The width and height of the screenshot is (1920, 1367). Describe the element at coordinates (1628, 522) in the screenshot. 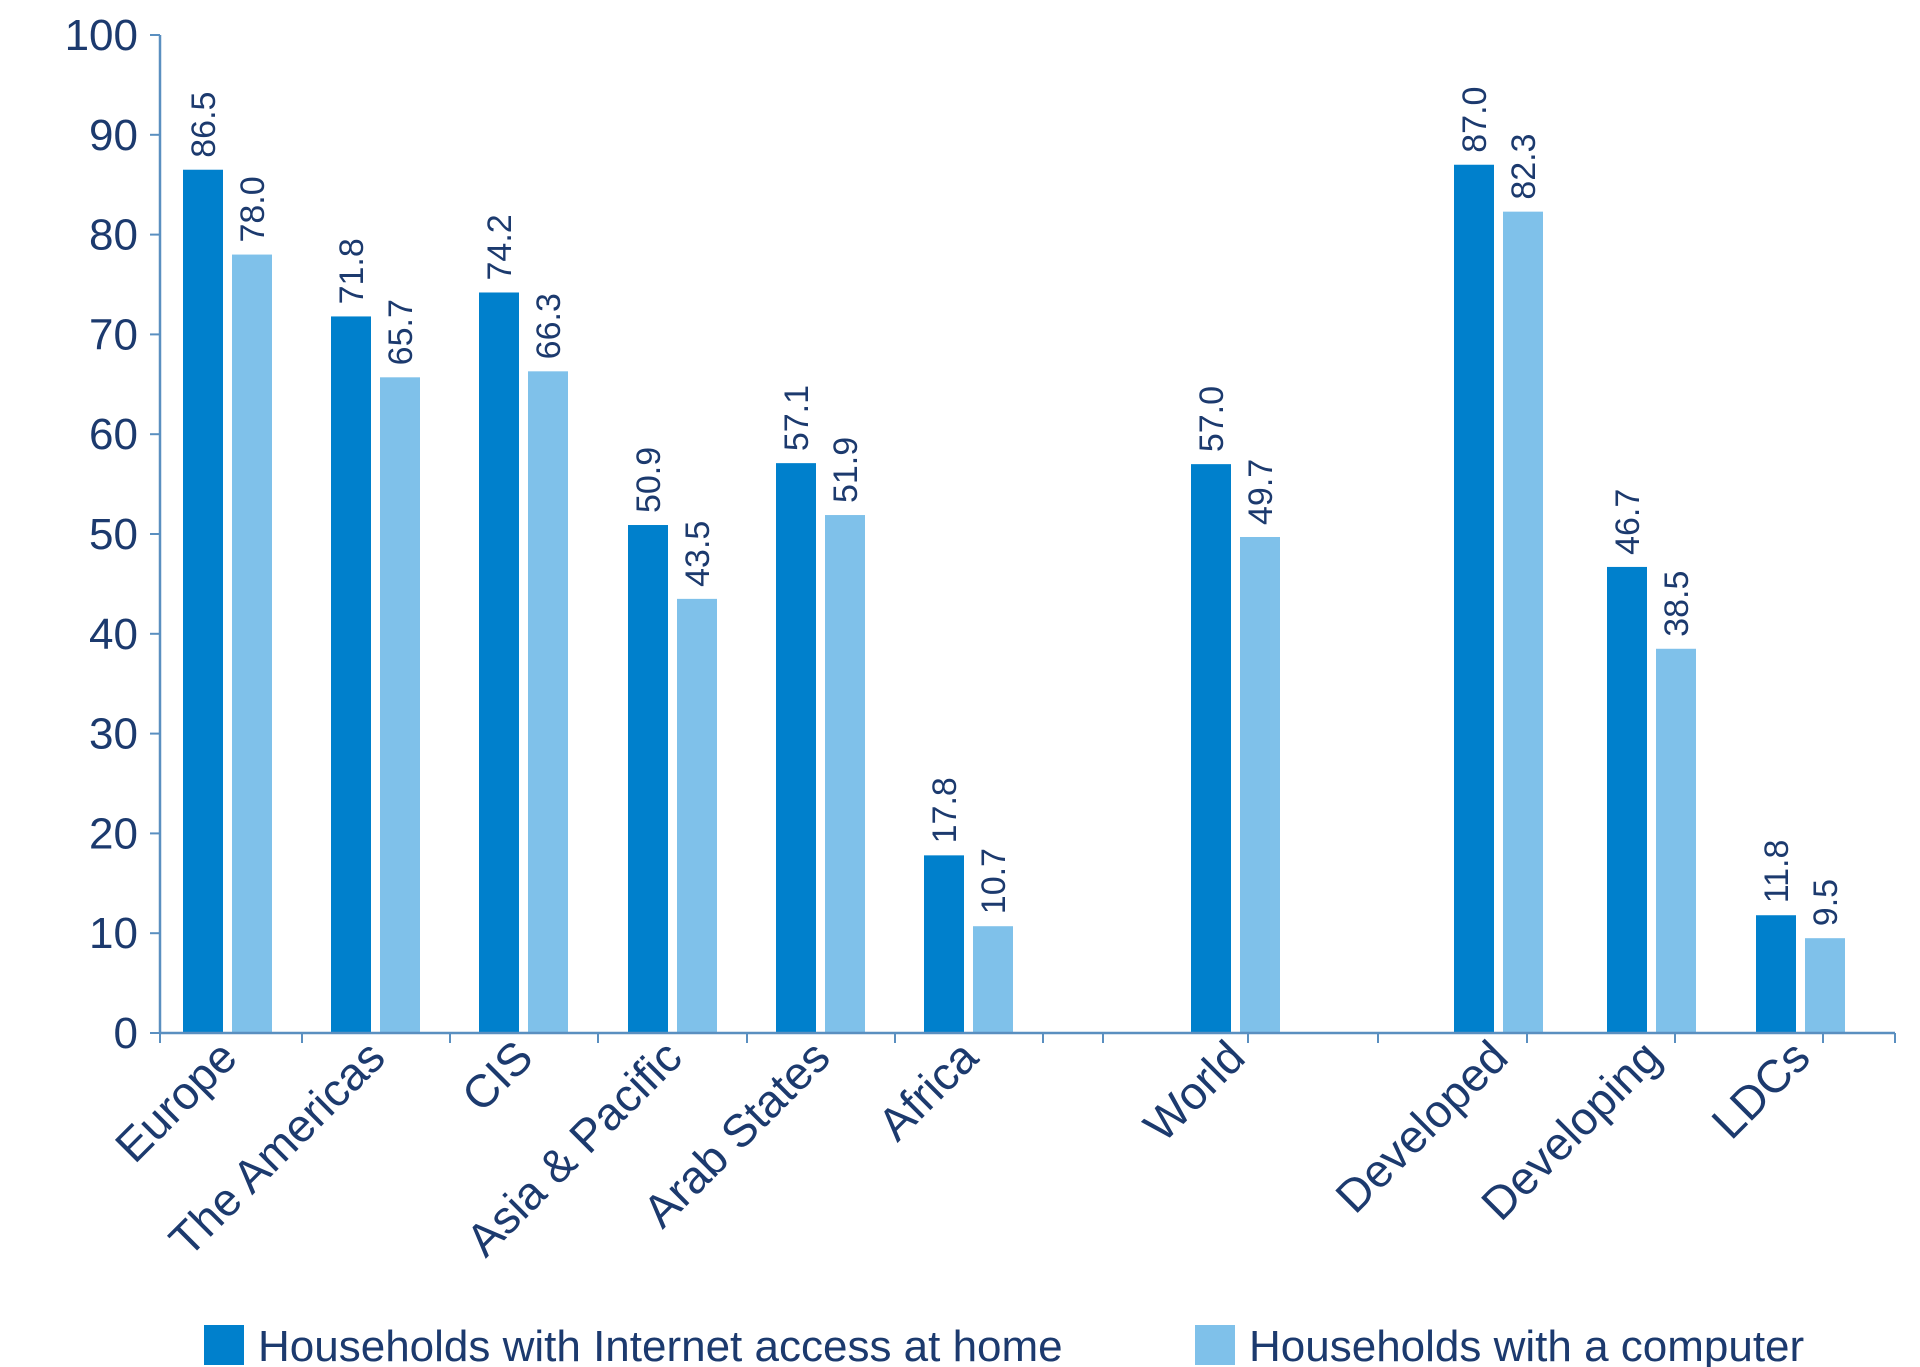

I see `data-label: 46.7` at that location.